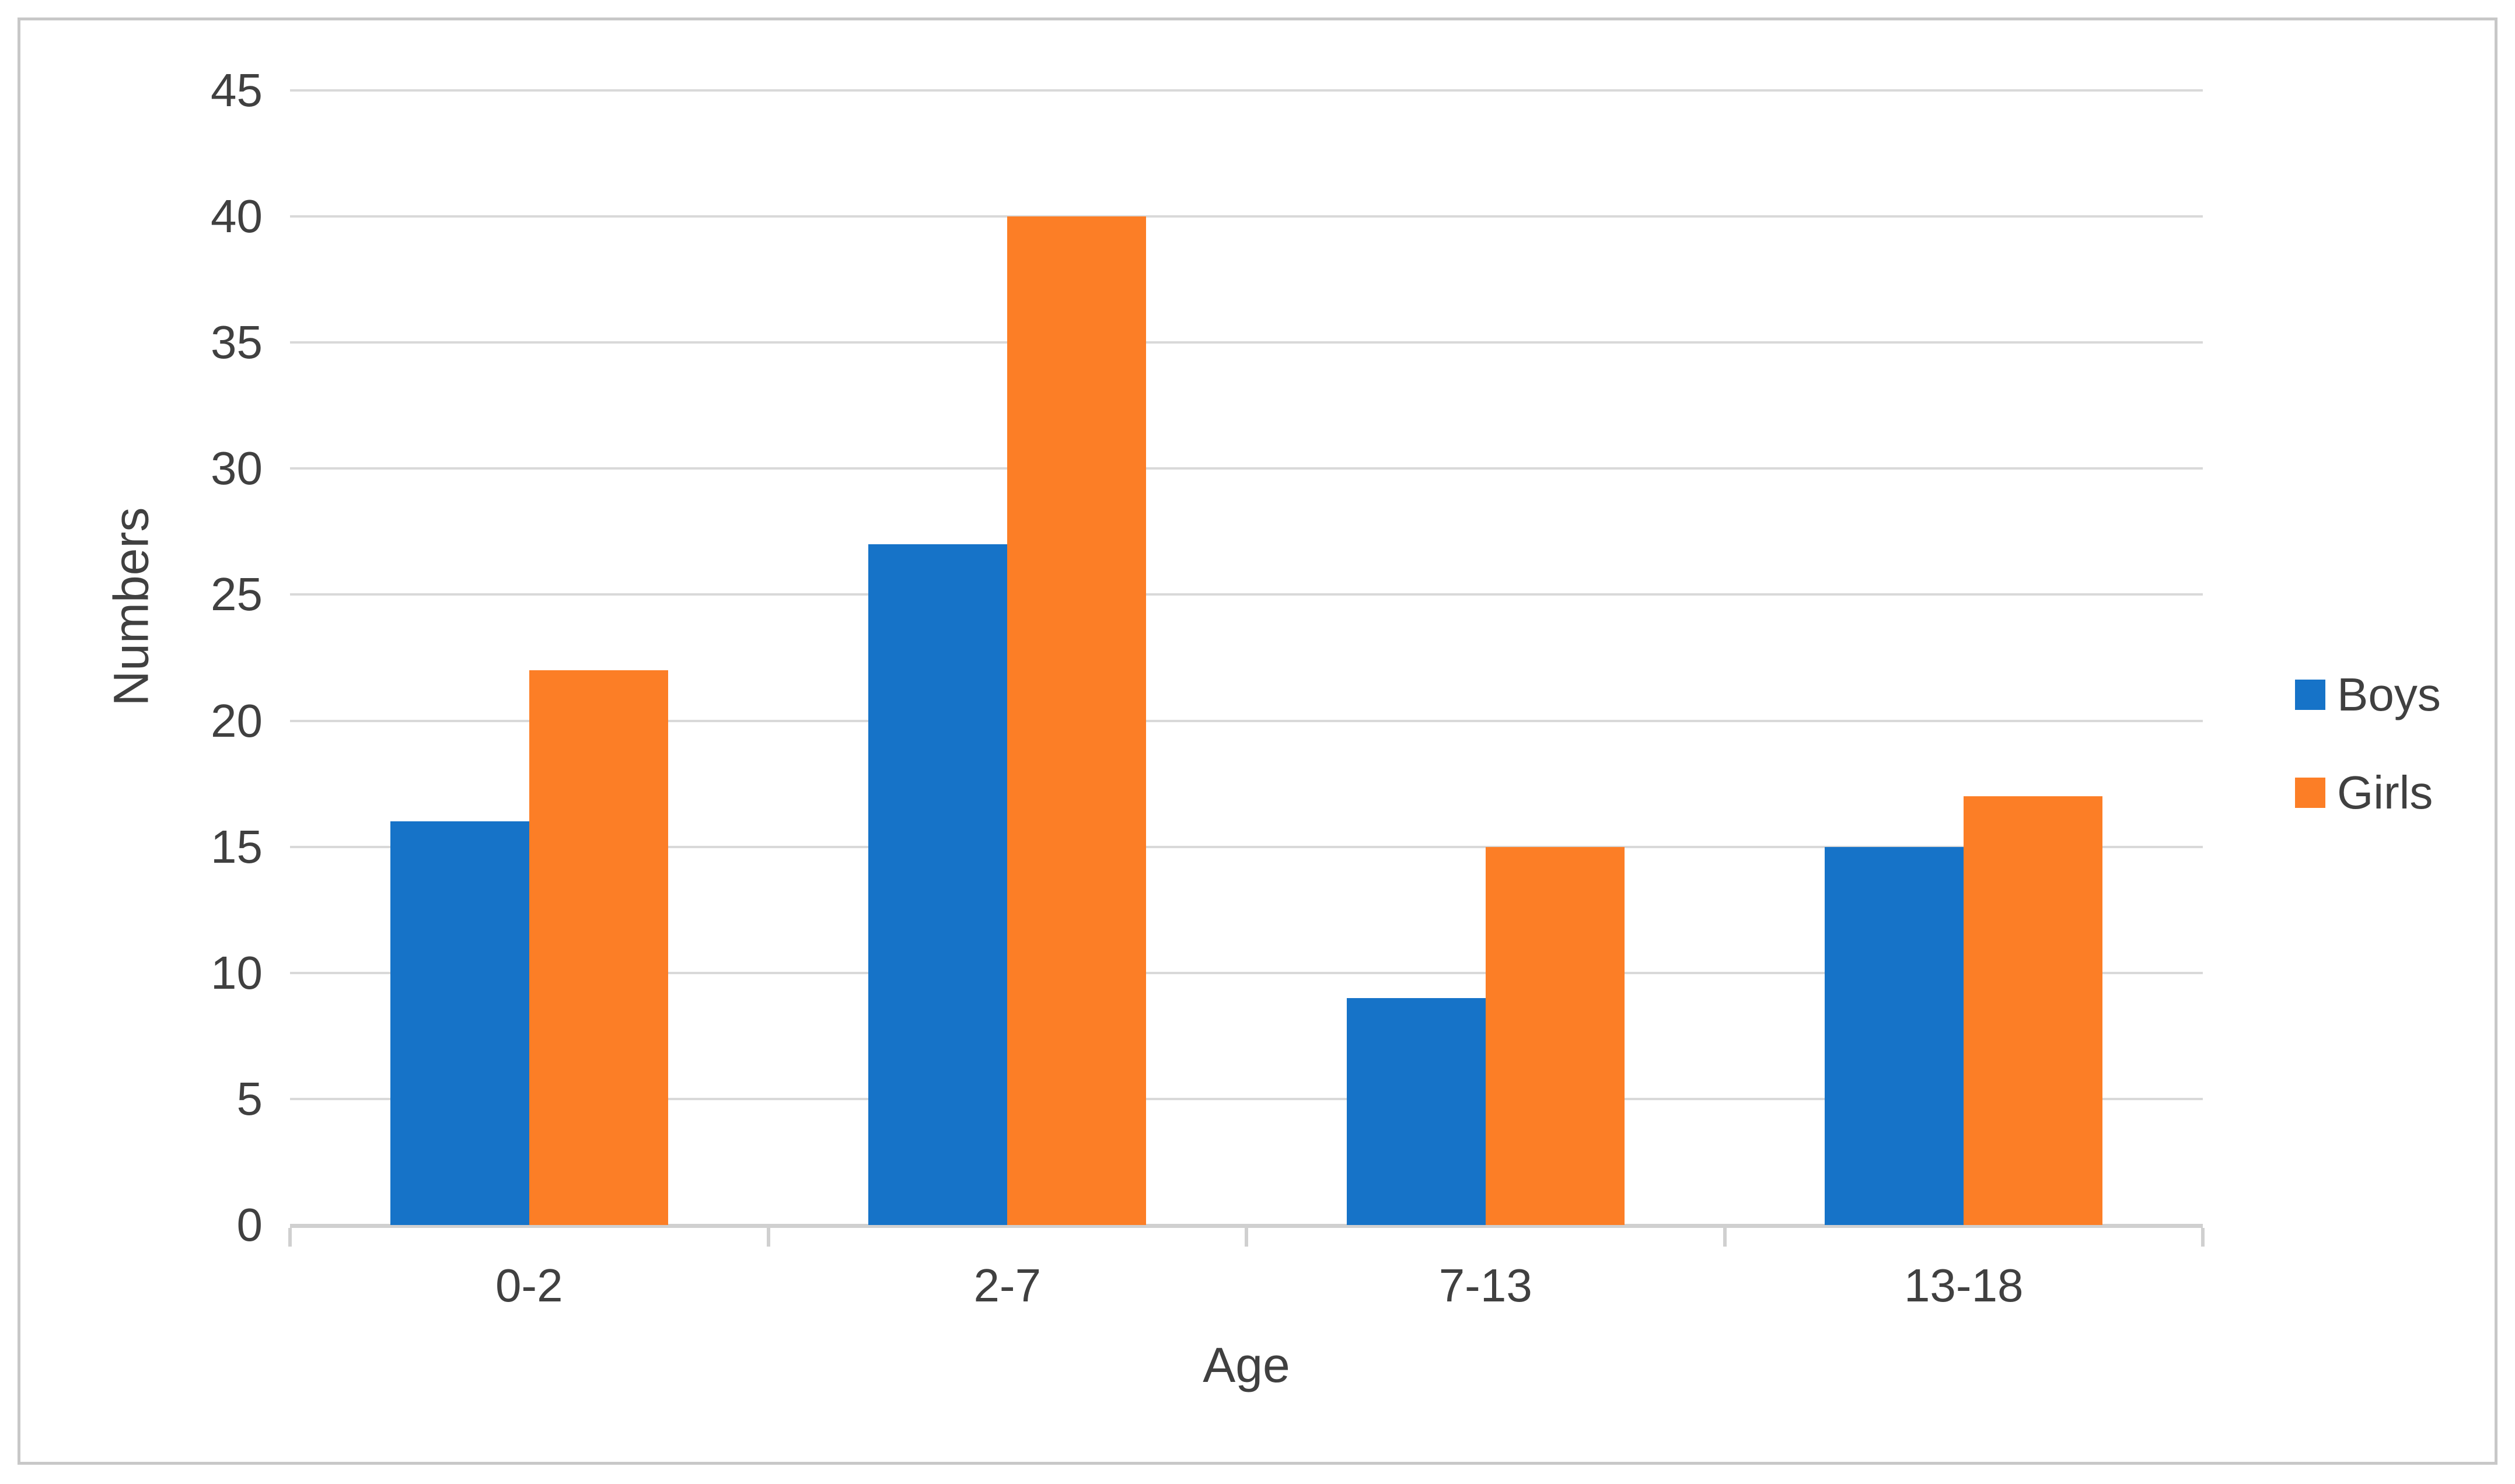  Describe the element at coordinates (2310, 793) in the screenshot. I see `legend-swatch-girls` at that location.